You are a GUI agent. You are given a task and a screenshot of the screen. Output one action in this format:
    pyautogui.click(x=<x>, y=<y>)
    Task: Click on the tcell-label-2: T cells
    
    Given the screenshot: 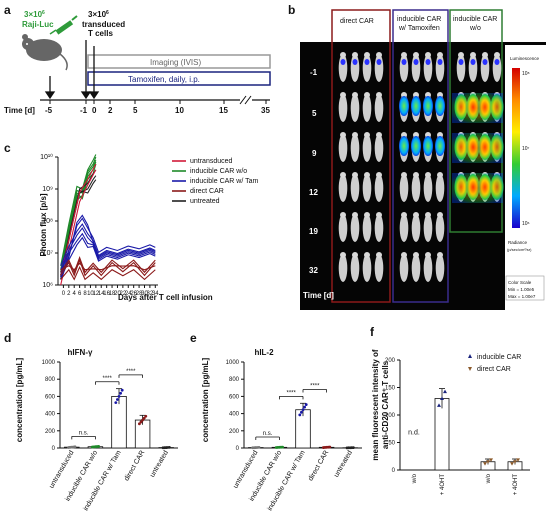 What is the action you would take?
    pyautogui.click(x=100, y=33)
    